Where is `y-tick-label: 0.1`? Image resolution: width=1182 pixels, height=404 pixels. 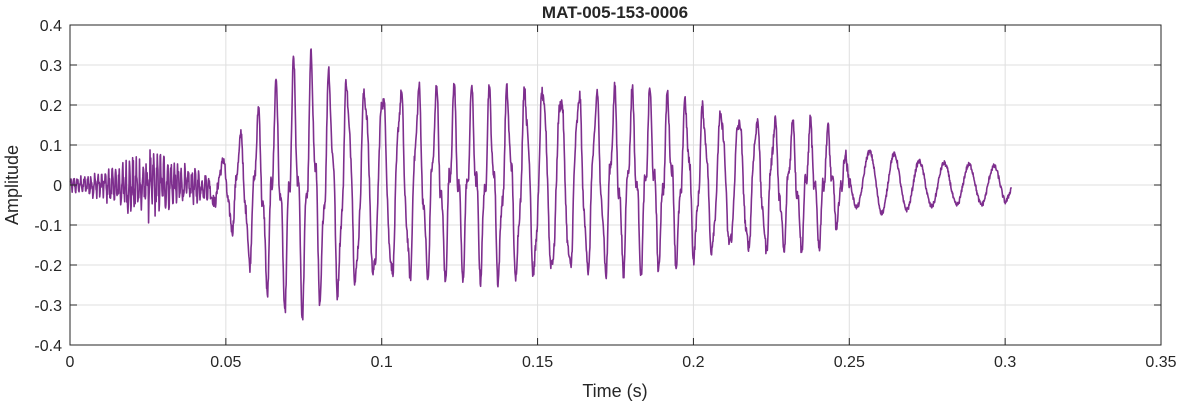 y-tick-label: 0.1 is located at coordinates (51, 146).